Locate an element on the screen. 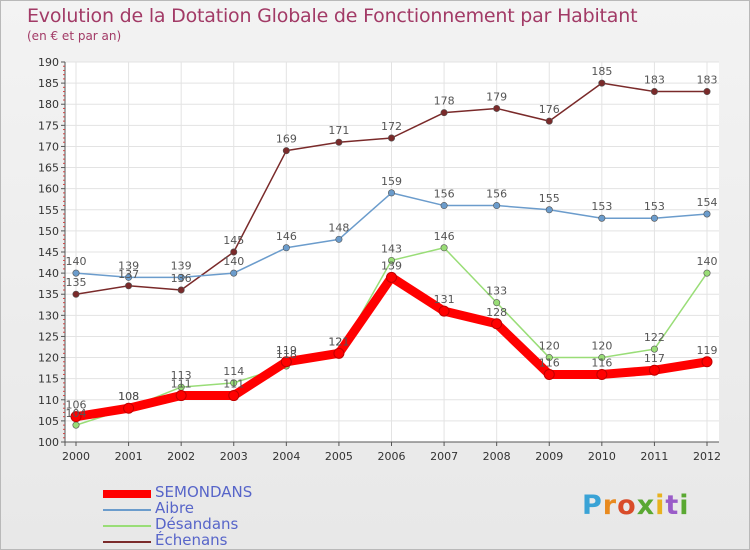 This screenshot has height=550, width=750. data-label-aibre: 154 is located at coordinates (707, 202).